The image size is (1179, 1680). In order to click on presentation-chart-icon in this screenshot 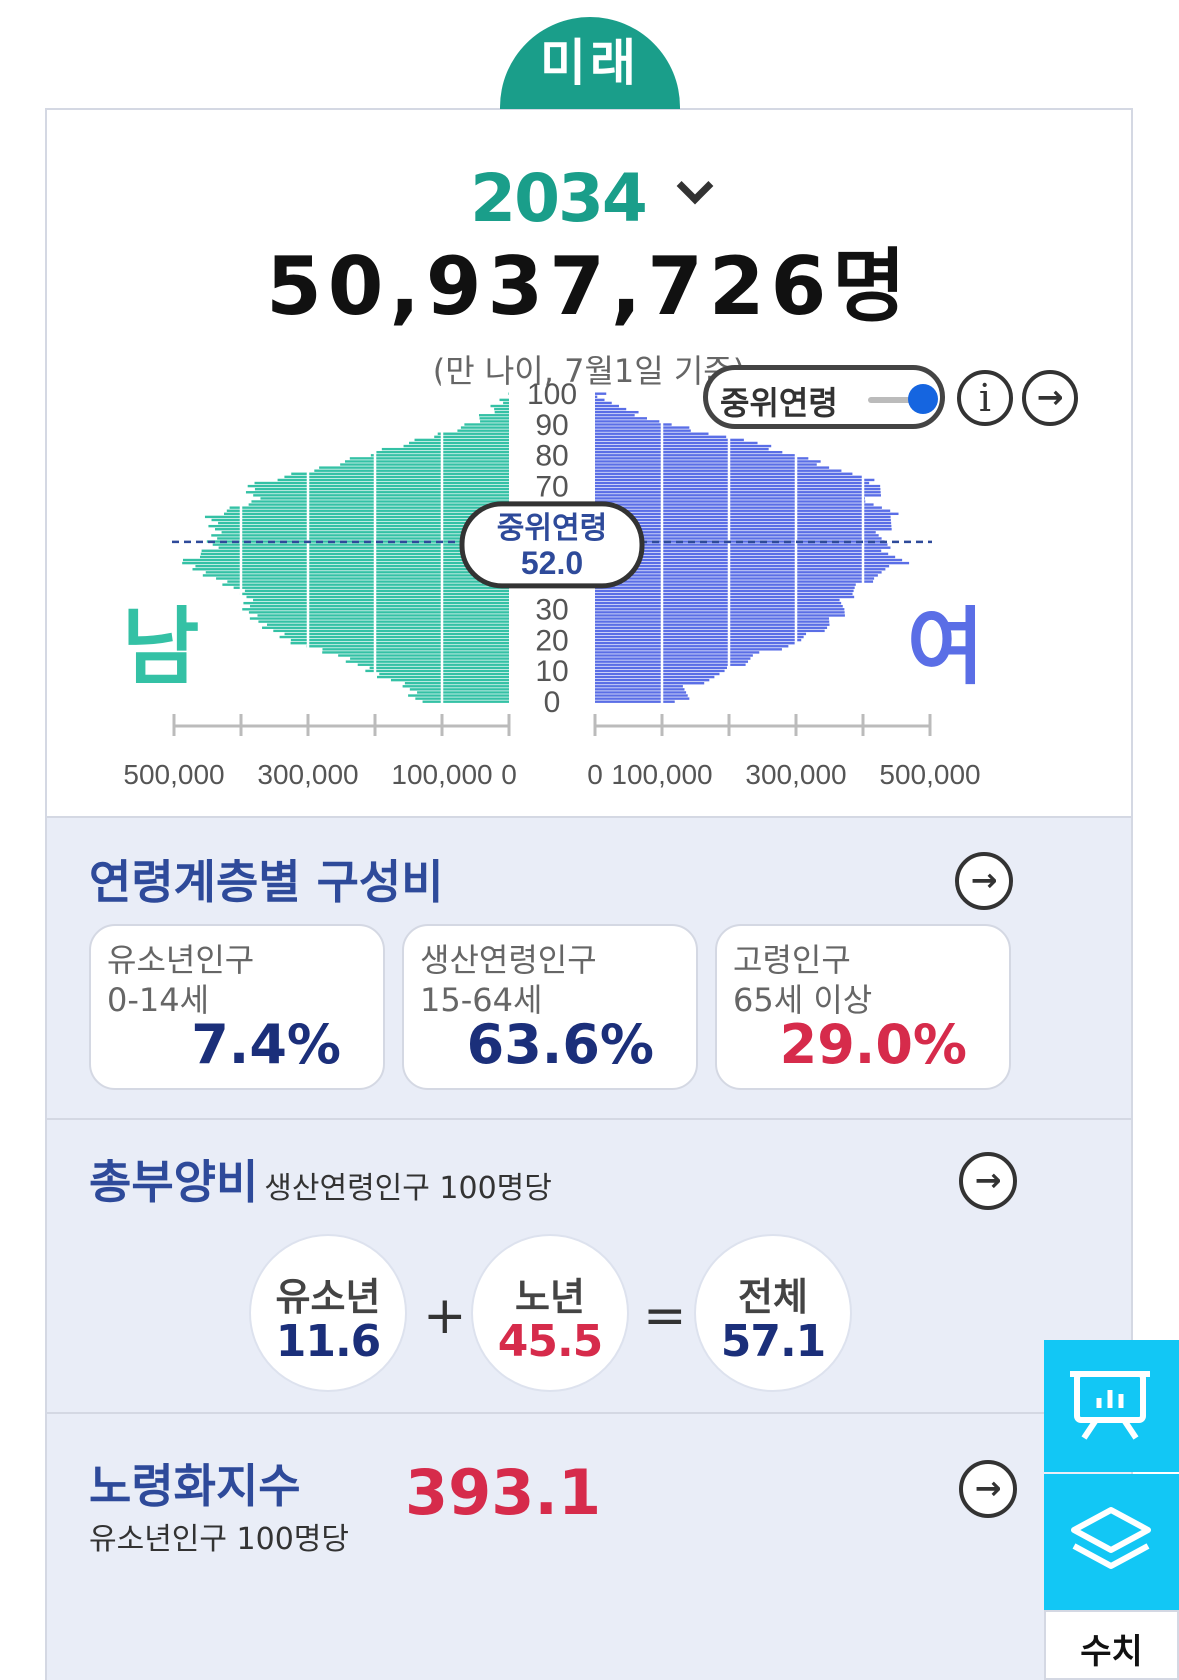, I will do `click(1110, 1405)`.